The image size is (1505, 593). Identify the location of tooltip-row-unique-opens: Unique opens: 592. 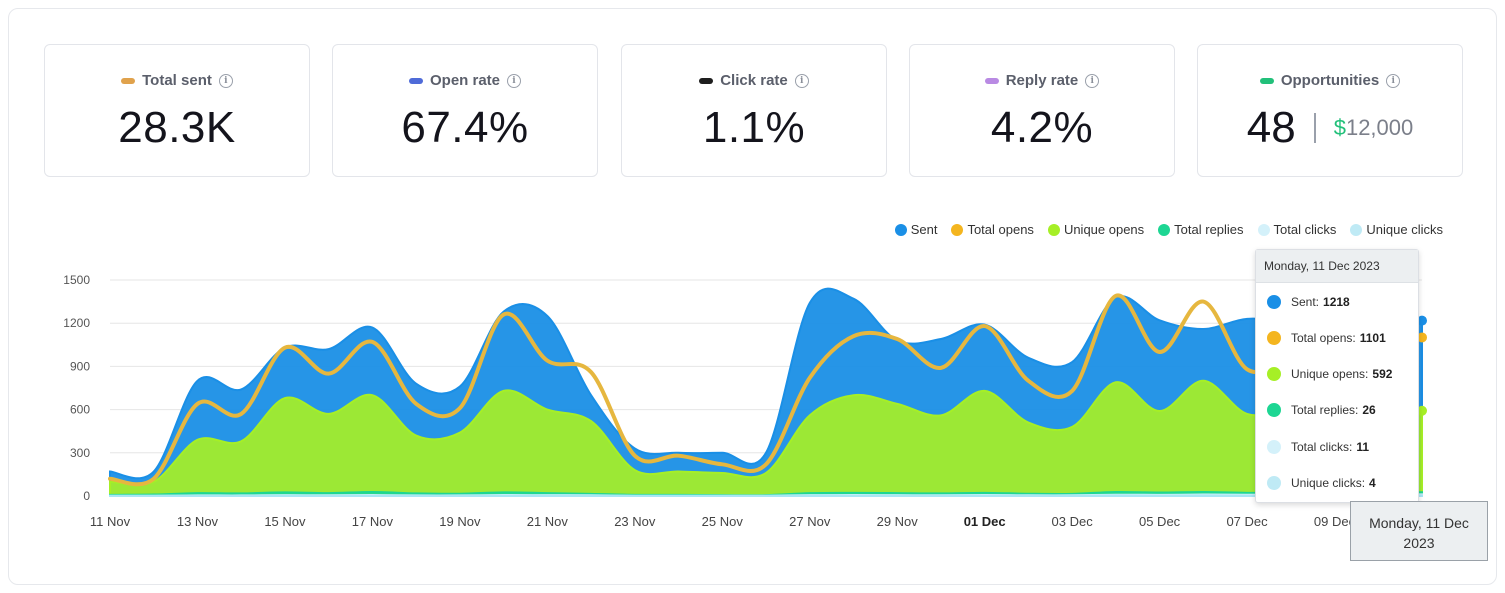
(1329, 374).